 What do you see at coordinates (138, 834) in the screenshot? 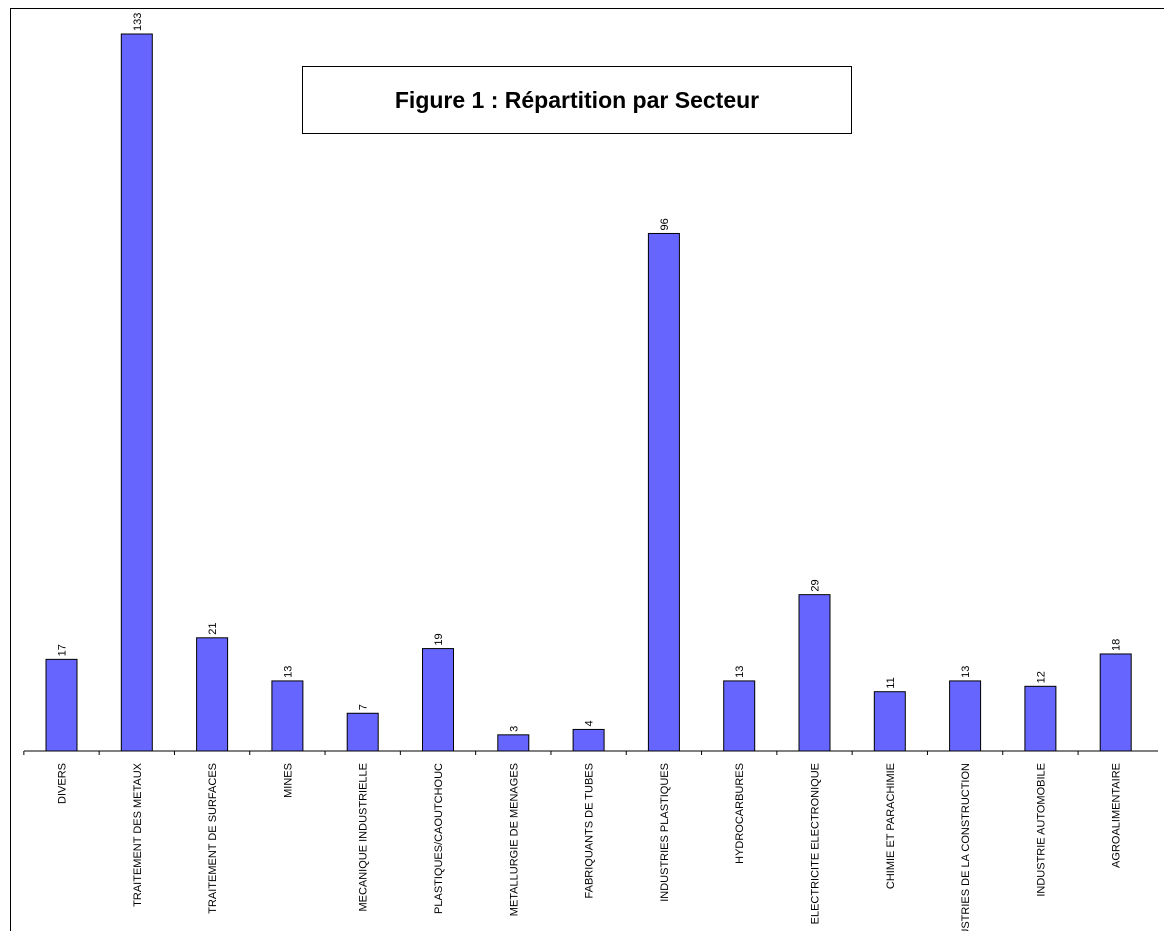
I see `category-label: TRAITEMENT DES METAUX` at bounding box center [138, 834].